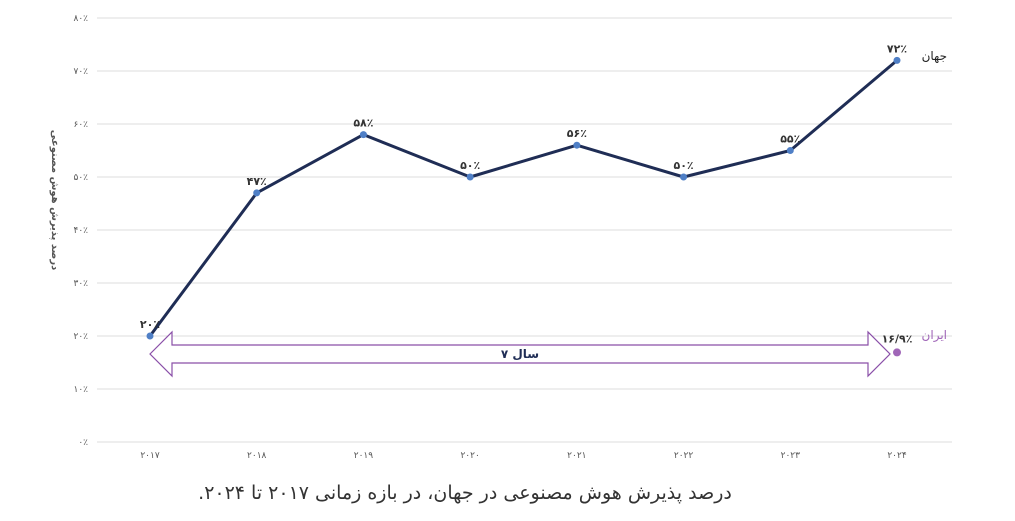  What do you see at coordinates (83, 443) in the screenshot?
I see `y-tick-label: ۰٪` at bounding box center [83, 443].